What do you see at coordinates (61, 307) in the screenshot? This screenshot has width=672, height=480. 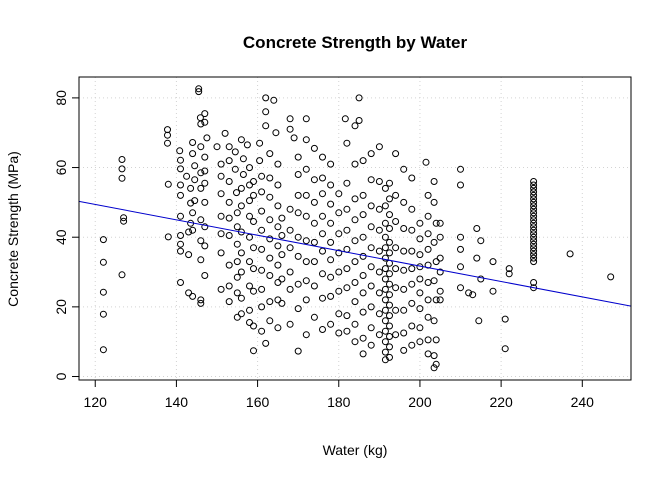 I see `y-tick-label: 20` at bounding box center [61, 307].